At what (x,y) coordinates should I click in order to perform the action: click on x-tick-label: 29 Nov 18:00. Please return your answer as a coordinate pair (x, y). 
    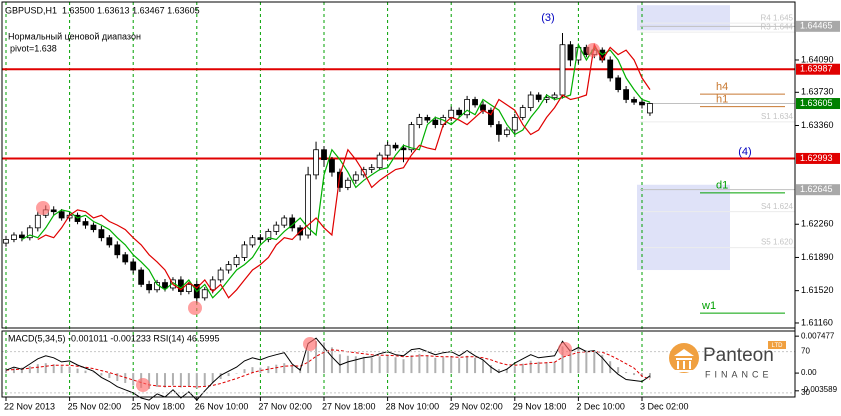
    Looking at the image, I should click on (540, 406).